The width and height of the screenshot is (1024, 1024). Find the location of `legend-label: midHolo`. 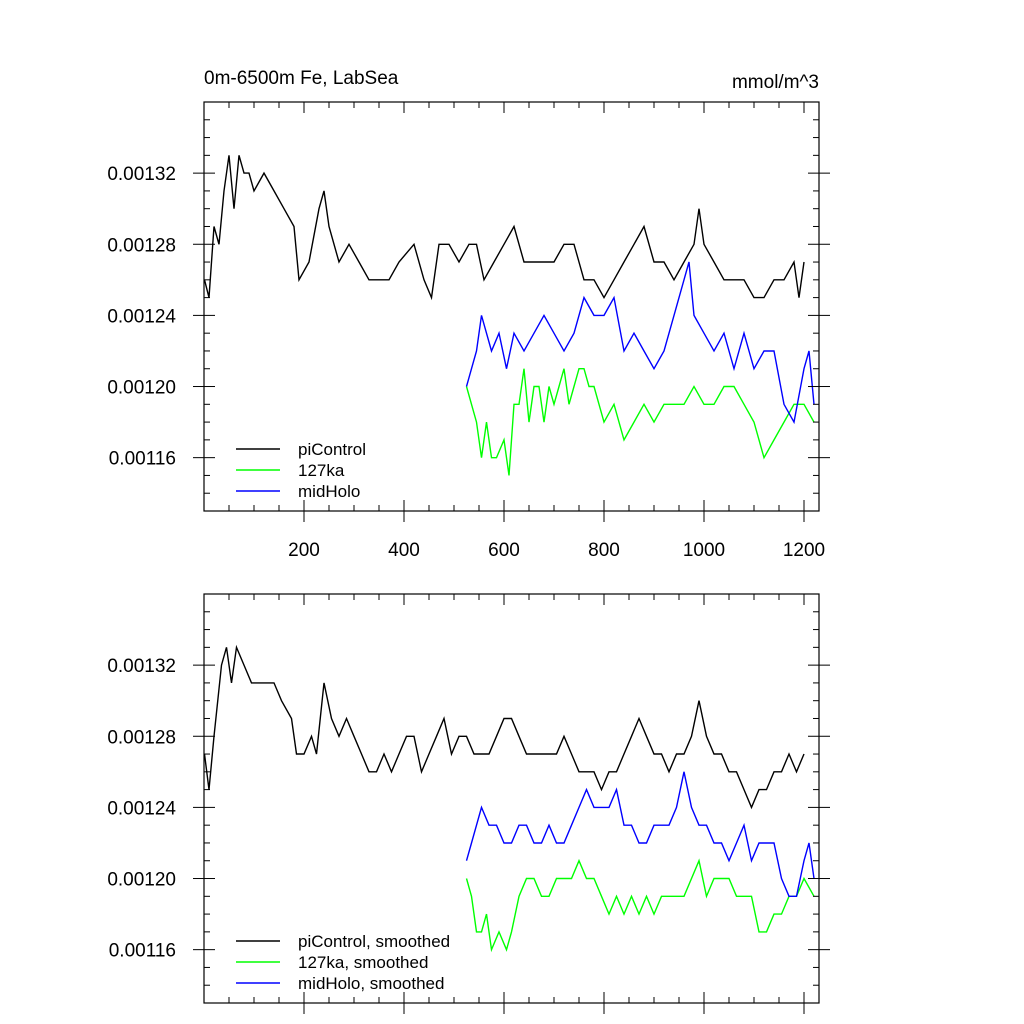

legend-label: midHolo is located at coordinates (329, 491).